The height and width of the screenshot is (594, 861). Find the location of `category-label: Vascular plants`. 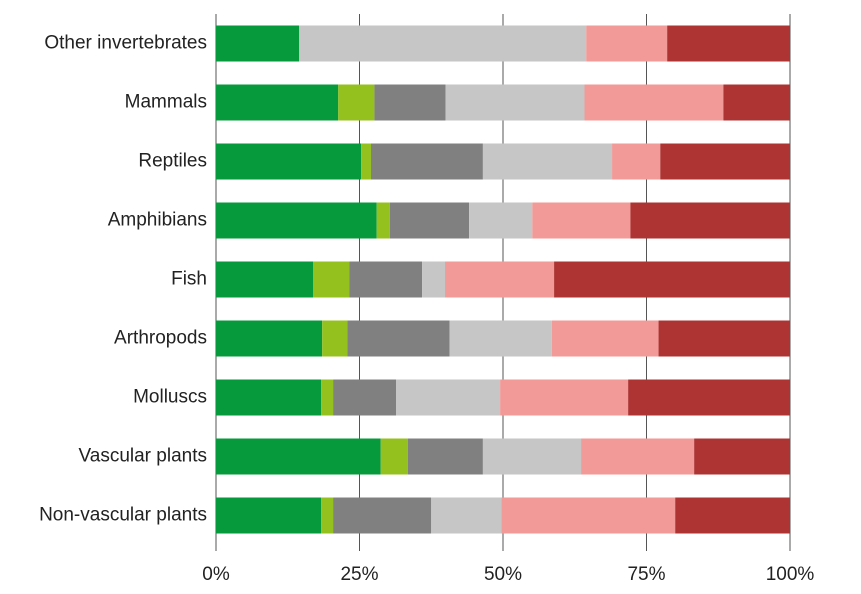

category-label: Vascular plants is located at coordinates (143, 456).